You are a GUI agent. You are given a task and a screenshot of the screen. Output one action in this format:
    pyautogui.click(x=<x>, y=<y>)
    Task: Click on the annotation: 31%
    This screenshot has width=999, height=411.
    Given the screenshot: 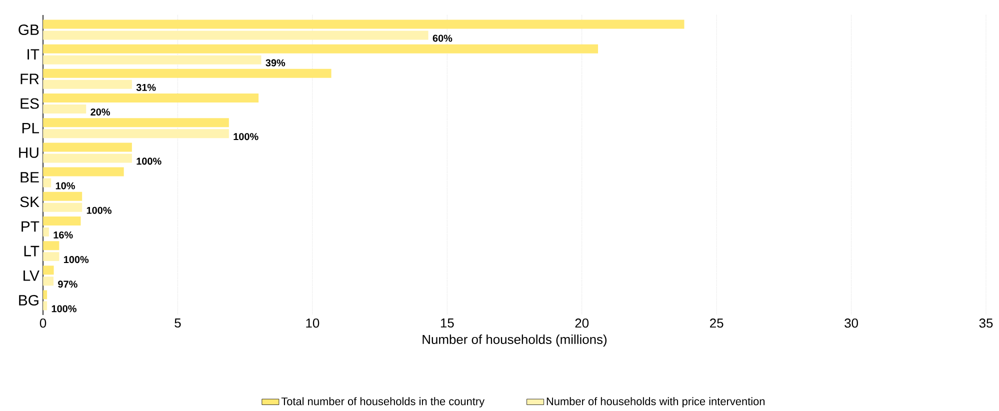 What is the action you would take?
    pyautogui.click(x=146, y=88)
    